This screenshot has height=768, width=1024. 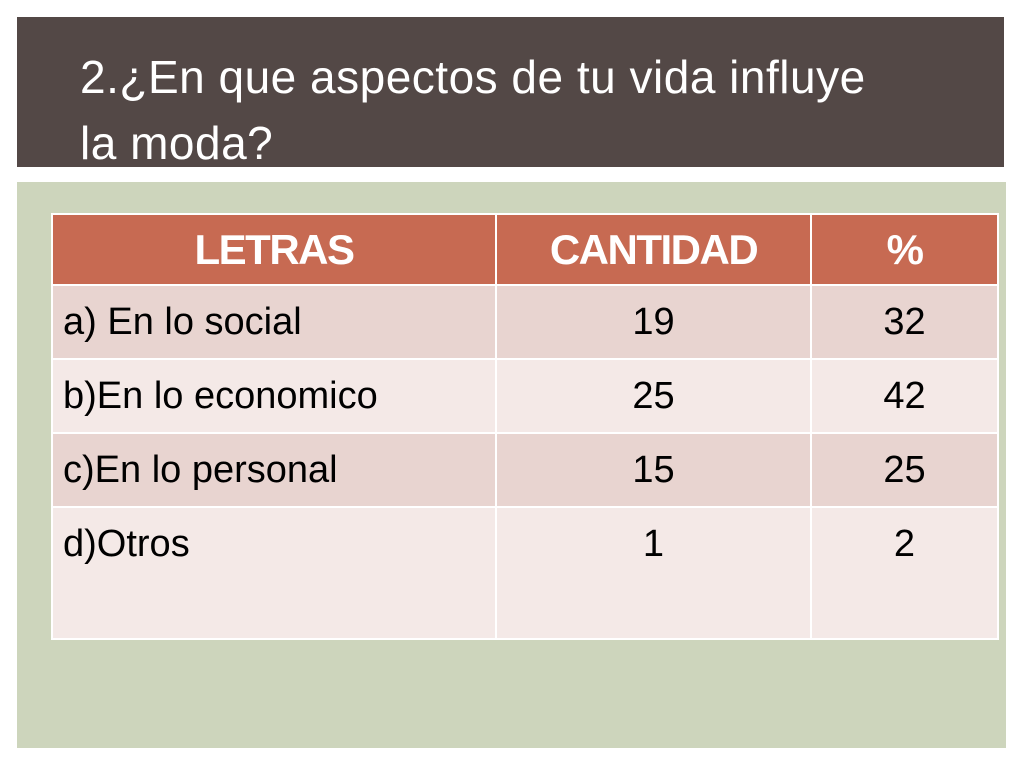 I want to click on row-label: a) En lo social, so click(x=274, y=322).